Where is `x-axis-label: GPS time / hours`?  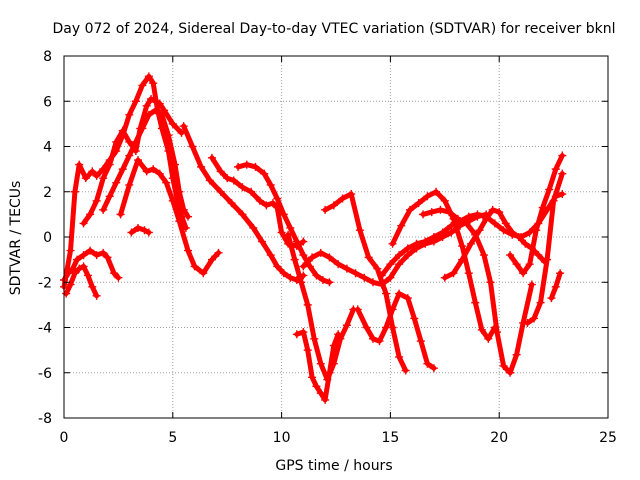 x-axis-label: GPS time / hours is located at coordinates (333, 466).